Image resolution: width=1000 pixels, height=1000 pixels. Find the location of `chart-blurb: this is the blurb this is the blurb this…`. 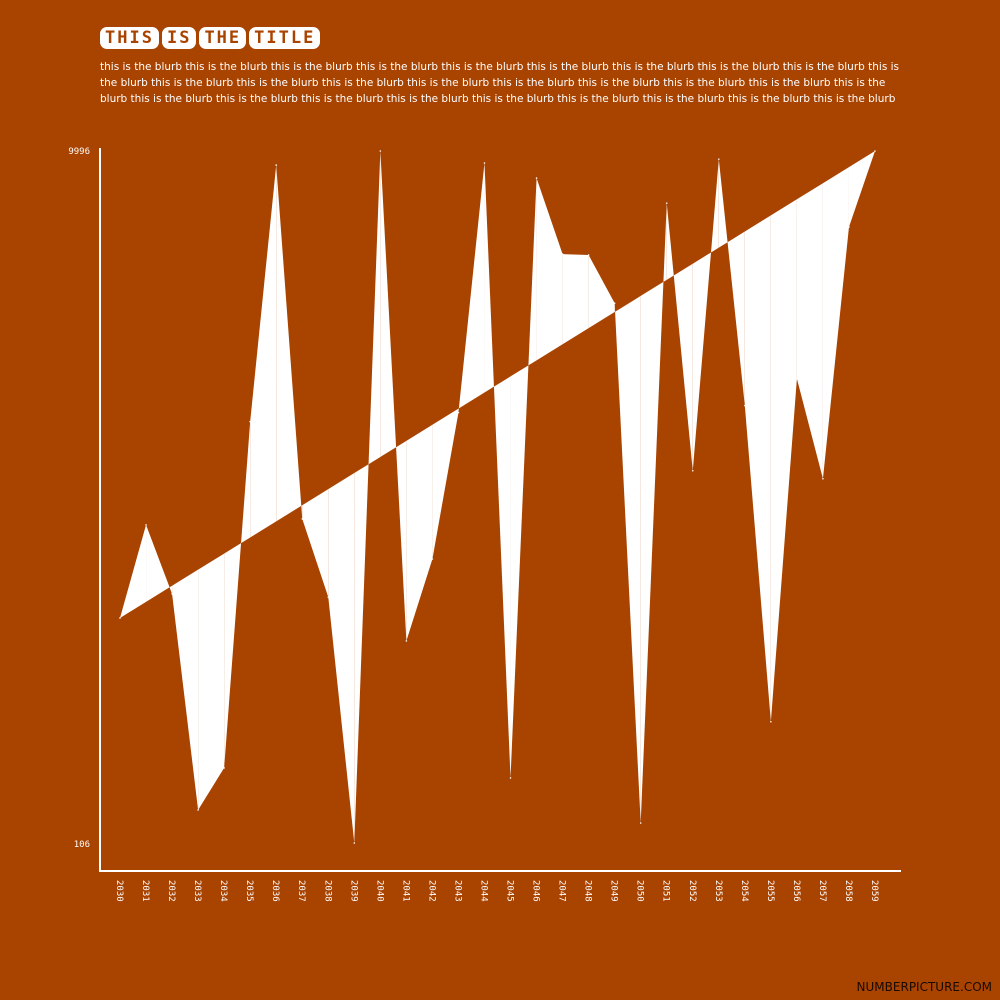

chart-blurb: this is the blurb this is the blurb this… is located at coordinates (500, 83).